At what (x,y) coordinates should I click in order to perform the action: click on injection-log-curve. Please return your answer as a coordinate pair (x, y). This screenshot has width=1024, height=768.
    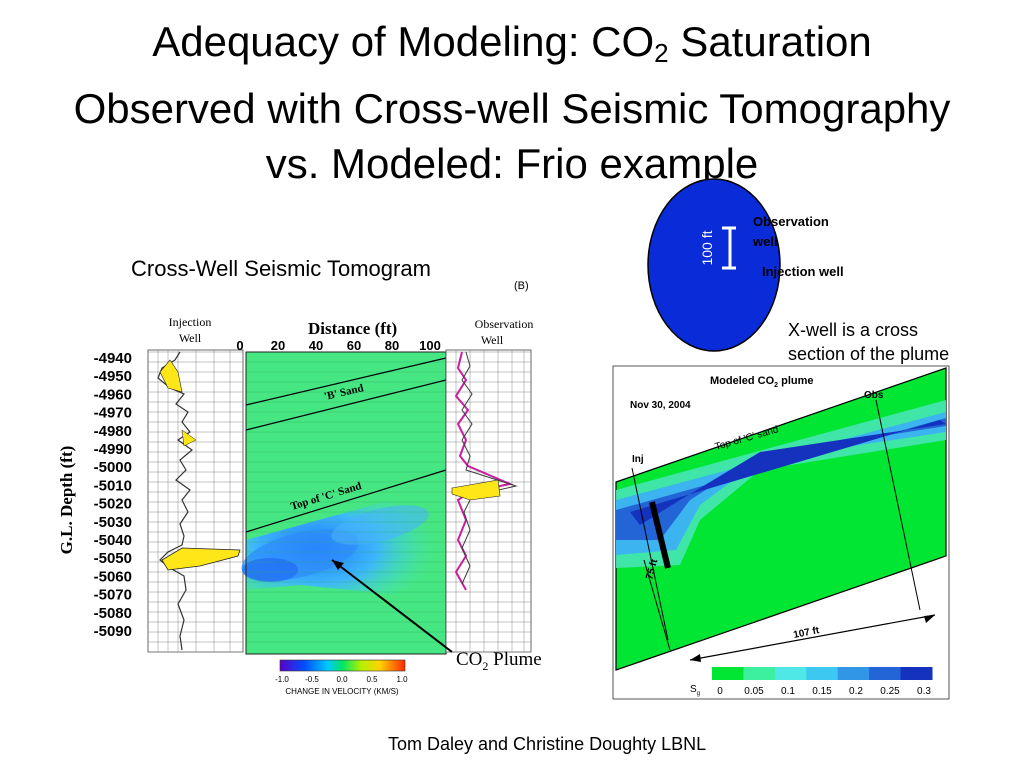
    Looking at the image, I should click on (199, 501).